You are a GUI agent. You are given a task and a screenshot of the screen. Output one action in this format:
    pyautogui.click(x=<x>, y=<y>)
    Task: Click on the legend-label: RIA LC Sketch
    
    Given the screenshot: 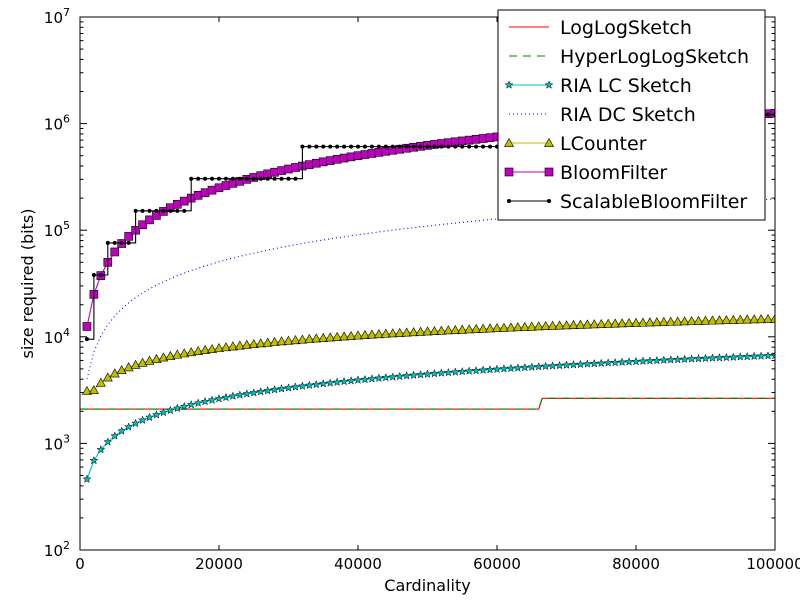 What is the action you would take?
    pyautogui.click(x=626, y=86)
    